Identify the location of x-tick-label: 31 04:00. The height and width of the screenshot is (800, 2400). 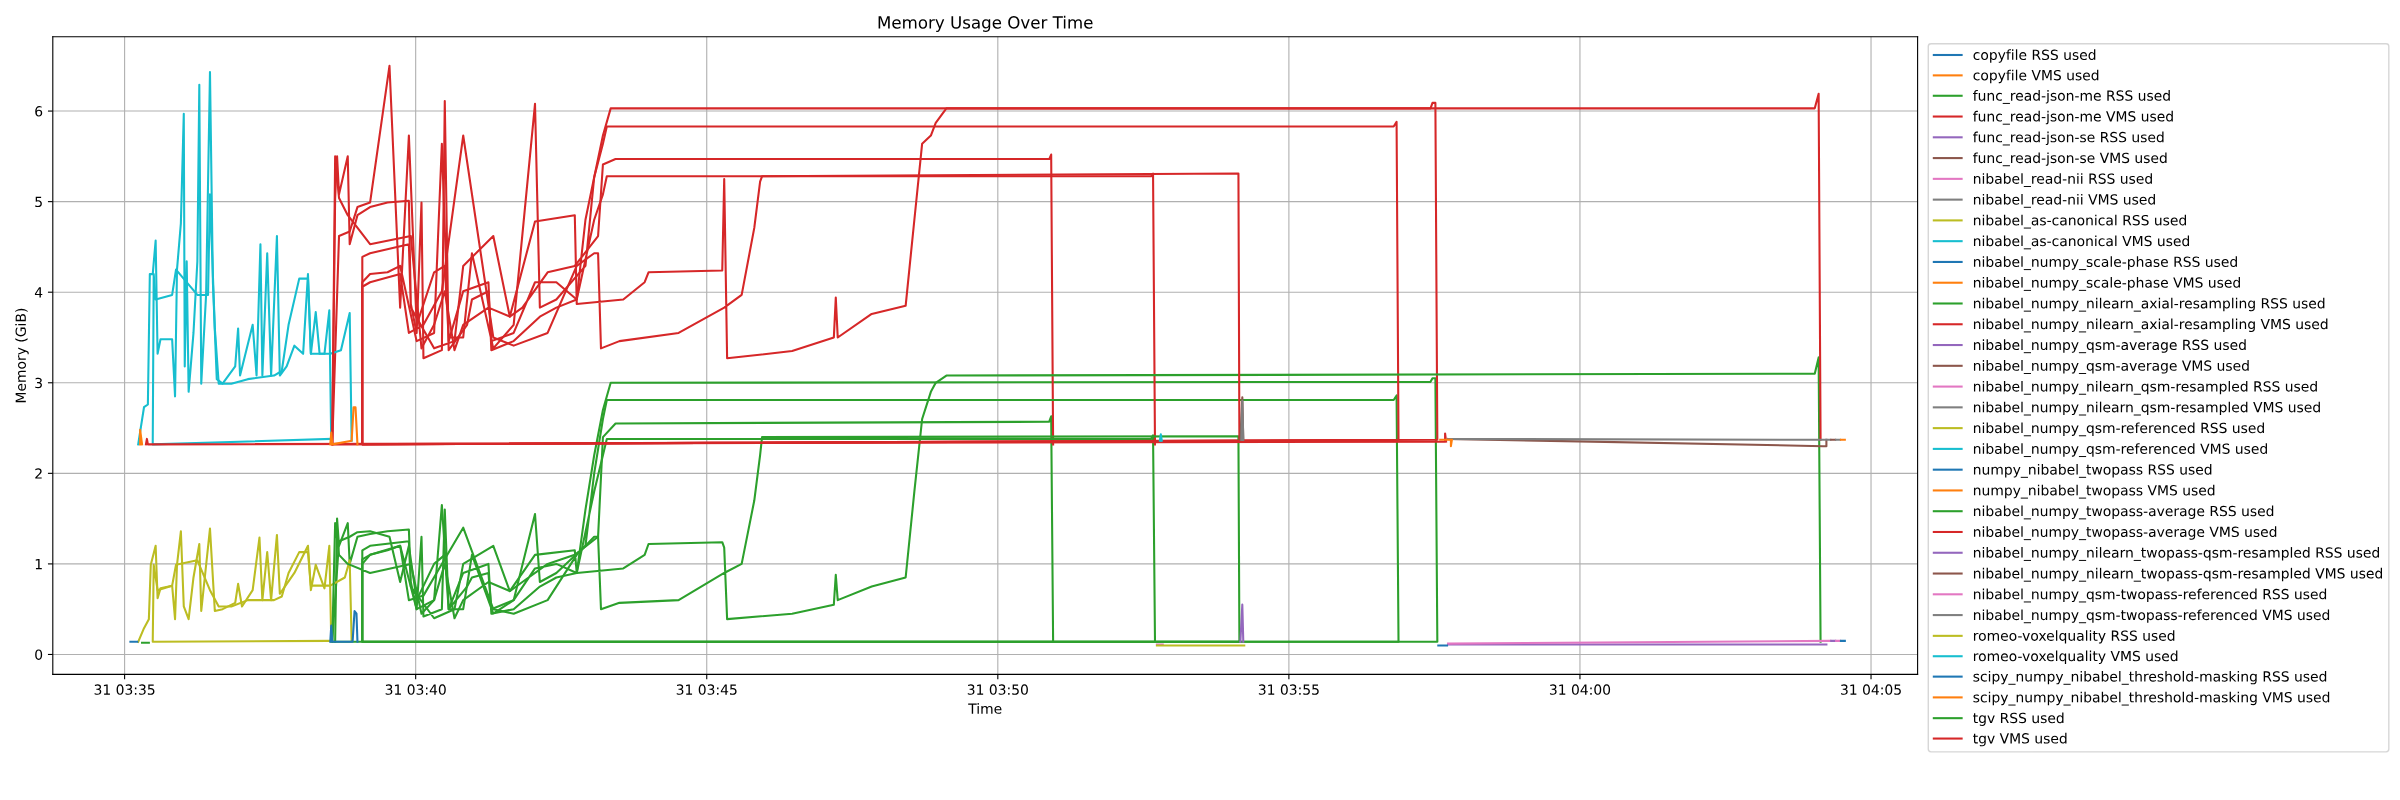
(1580, 689).